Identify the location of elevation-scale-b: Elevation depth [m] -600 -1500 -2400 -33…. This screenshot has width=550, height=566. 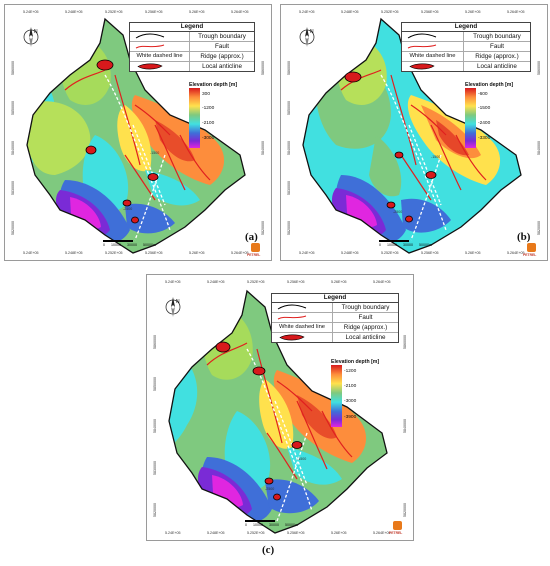
(489, 115).